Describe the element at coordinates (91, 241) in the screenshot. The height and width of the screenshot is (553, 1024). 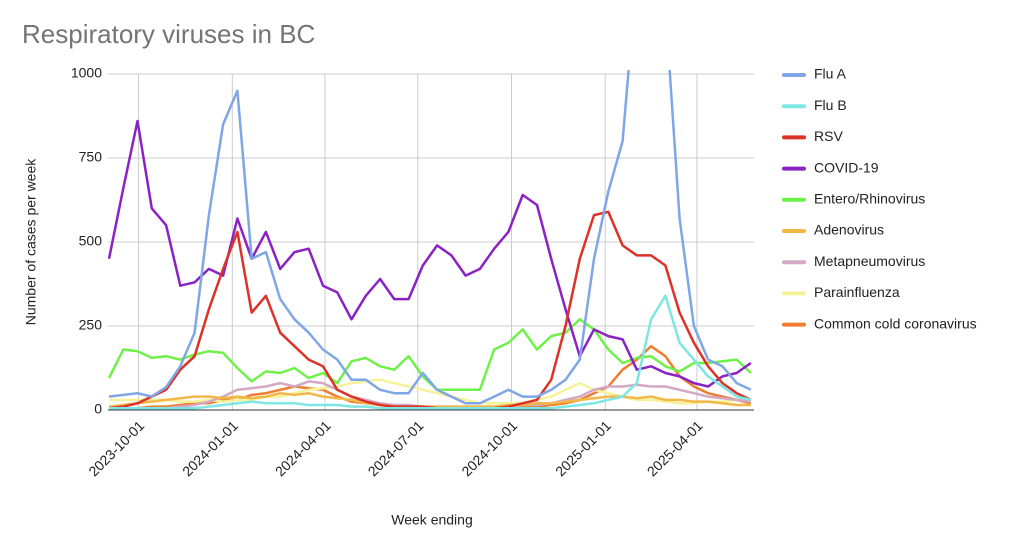
I see `y-tick-label: 500` at that location.